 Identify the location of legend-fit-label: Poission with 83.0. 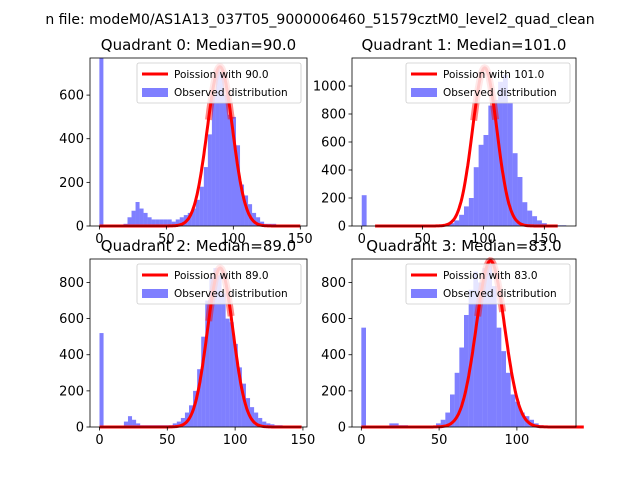
(490, 276).